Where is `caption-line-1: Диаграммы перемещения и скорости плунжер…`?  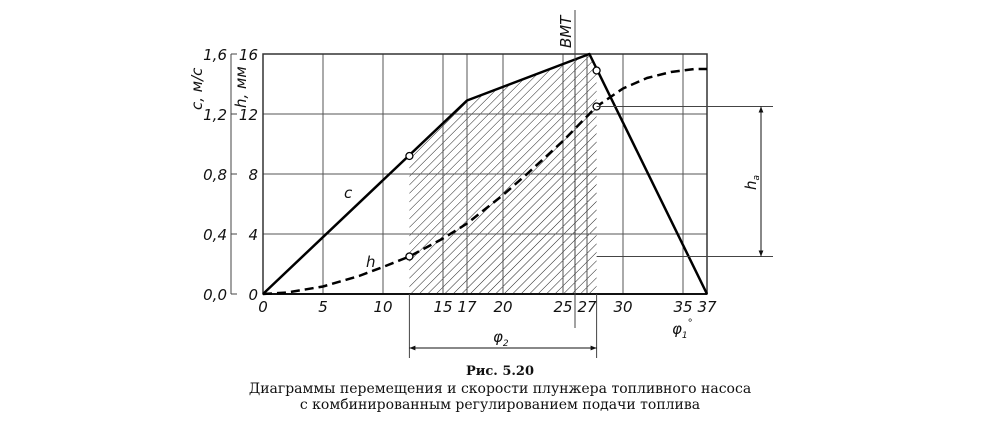
caption-line-1: Диаграммы перемещения и скорости плунжер… is located at coordinates (500, 389).